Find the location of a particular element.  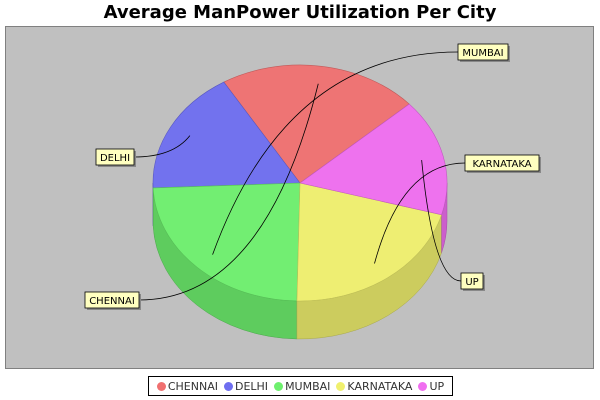

slice-label-karnataka: KARNATAKA is located at coordinates (501, 164).